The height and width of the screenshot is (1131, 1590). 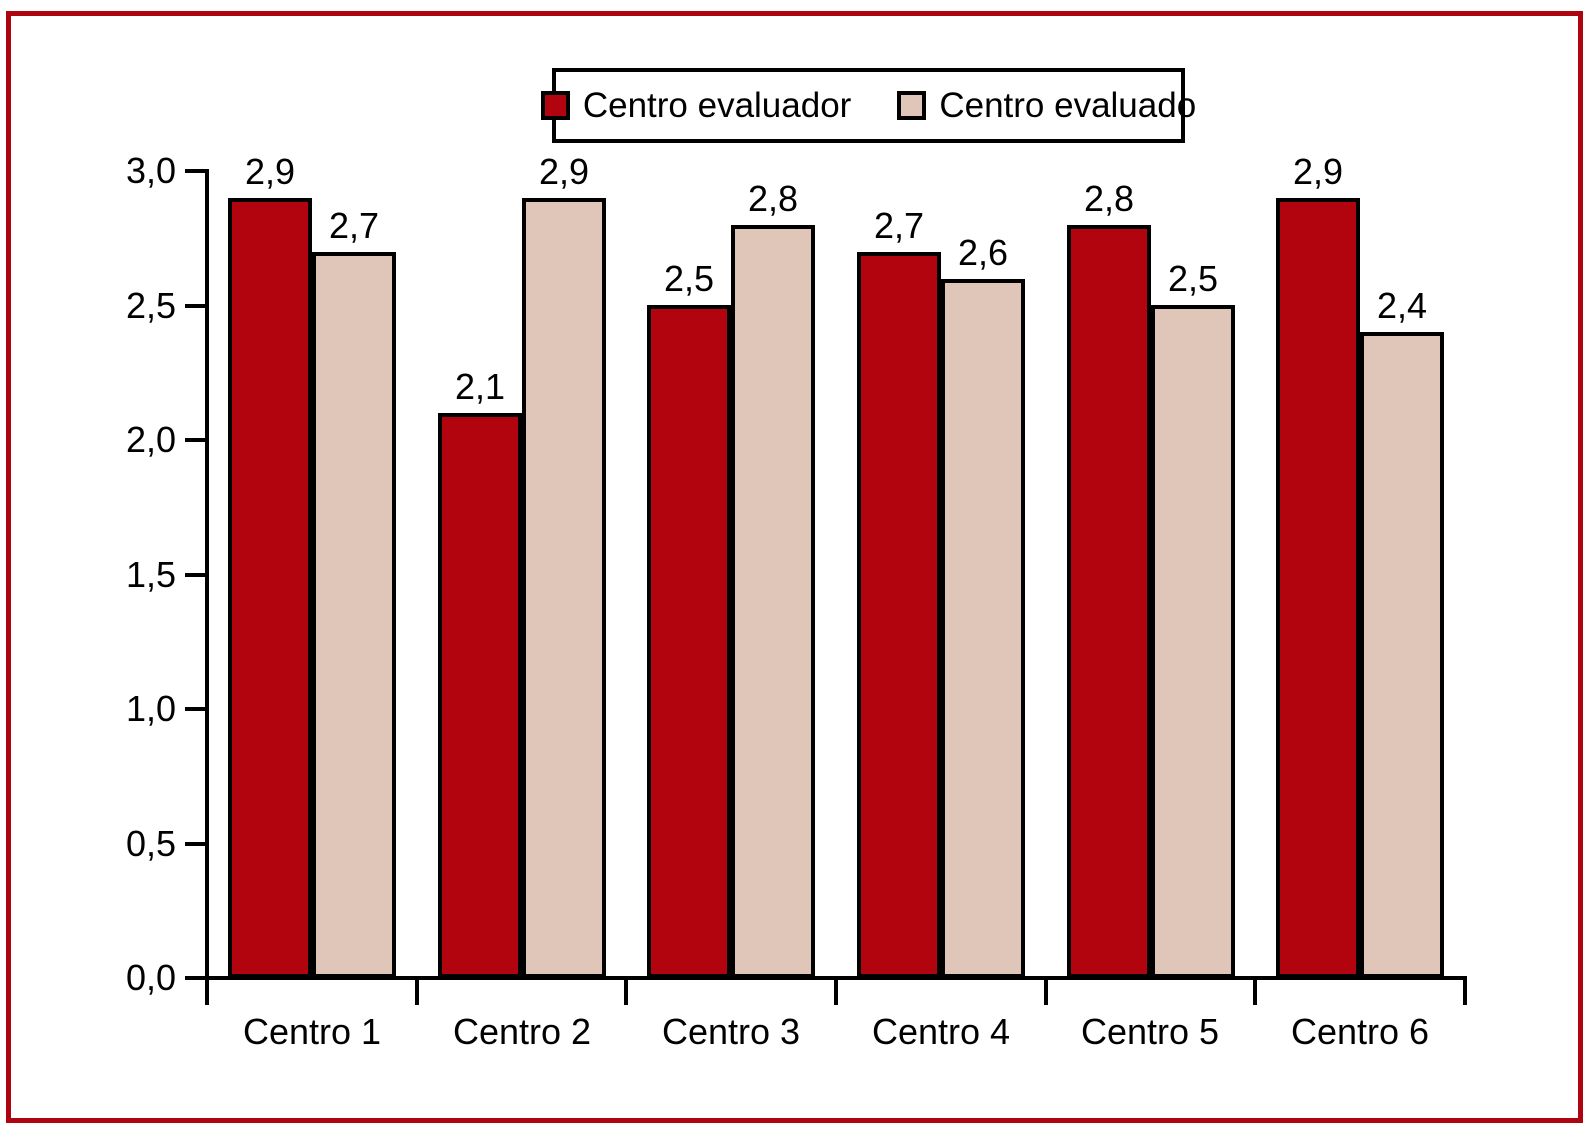 What do you see at coordinates (522, 1031) in the screenshot?
I see `x-axis-category-label: Centro 2` at bounding box center [522, 1031].